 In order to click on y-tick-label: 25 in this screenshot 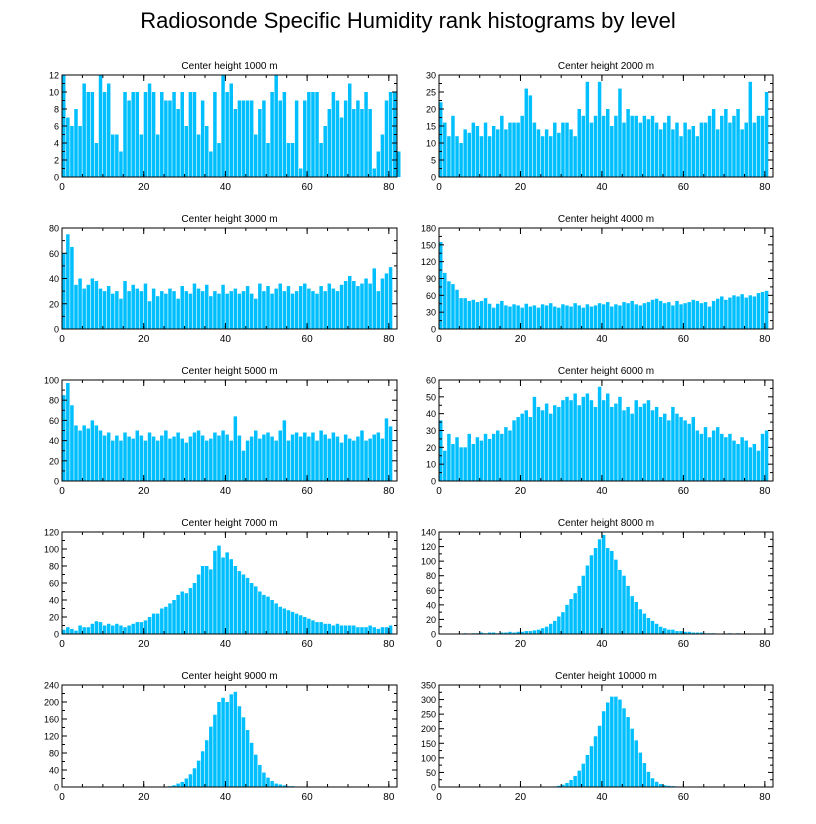, I will do `click(431, 93)`.